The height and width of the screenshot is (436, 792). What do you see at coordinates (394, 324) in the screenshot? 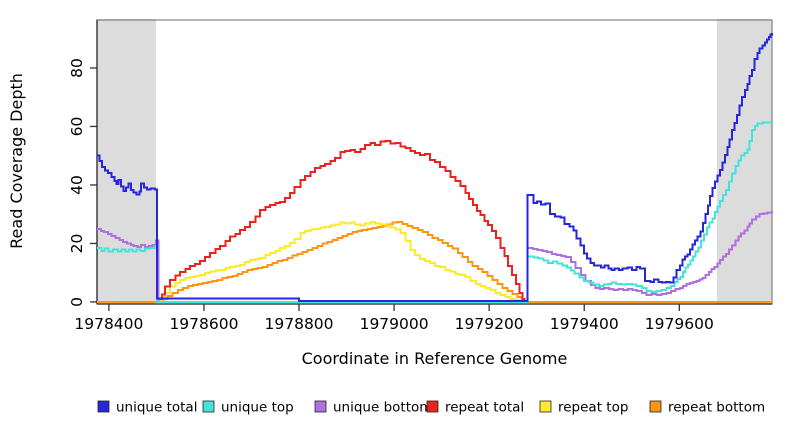
I see `x-tick-label: 1979000` at bounding box center [394, 324].